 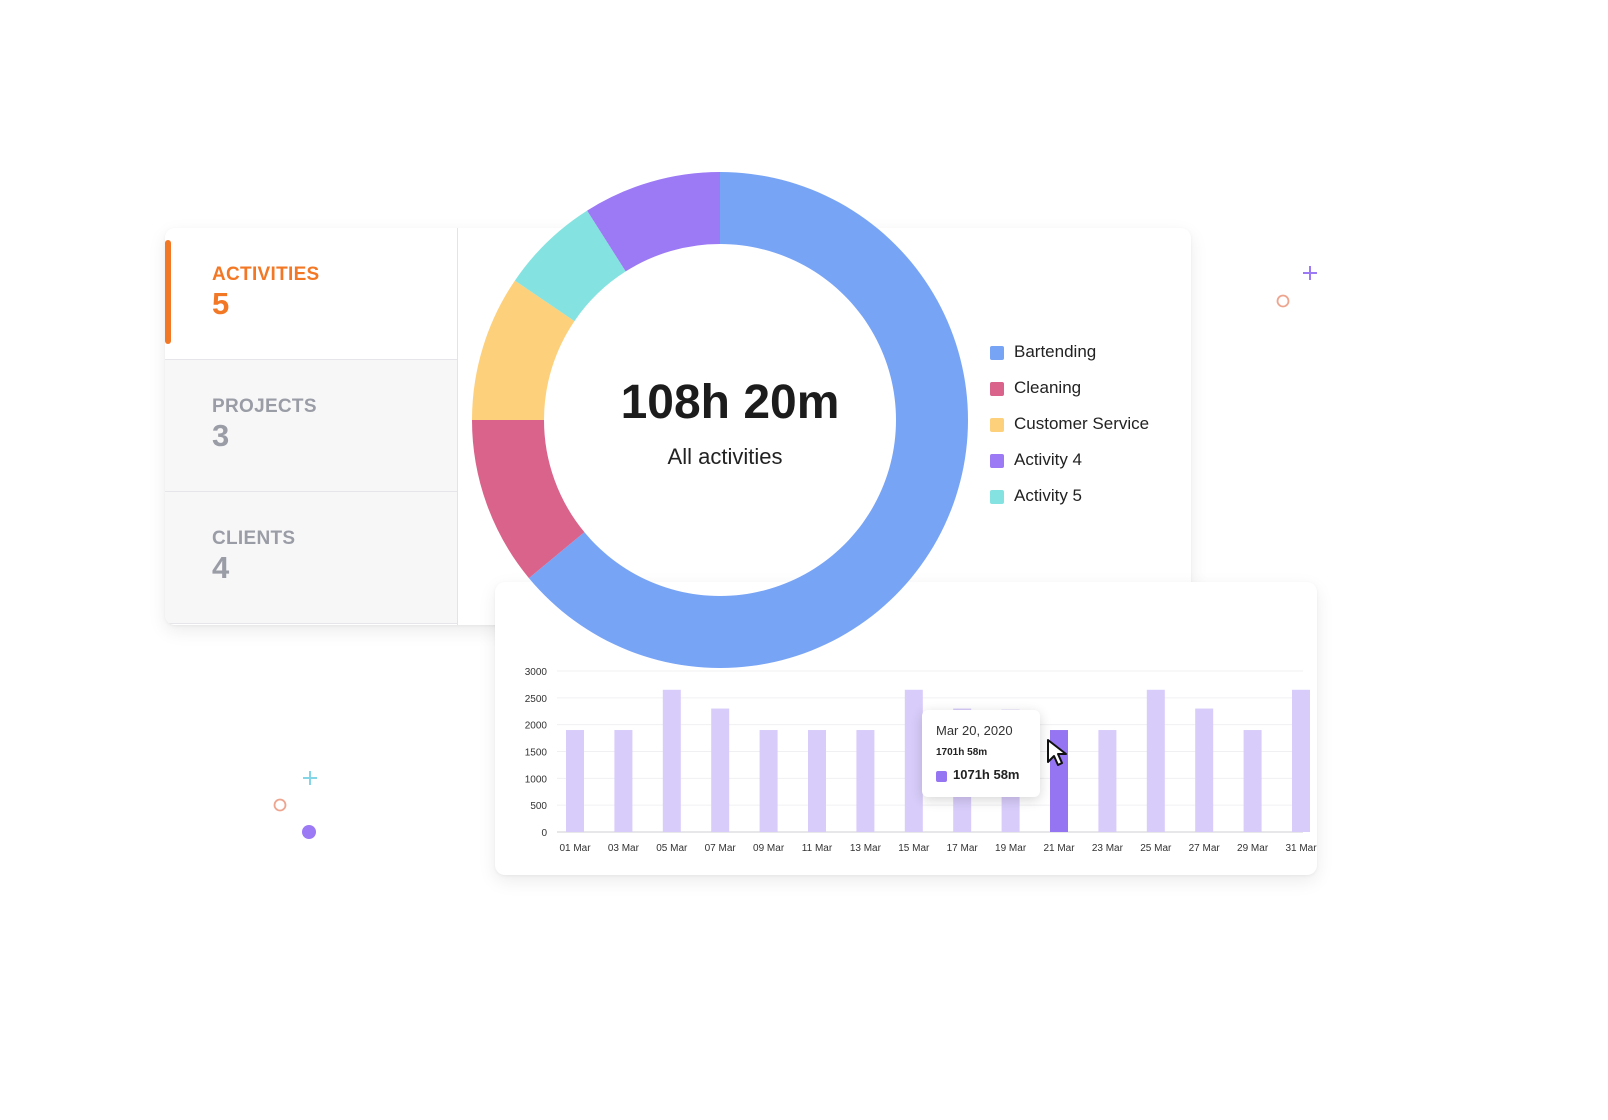 I want to click on tab-activities-value: 5, so click(x=221, y=303).